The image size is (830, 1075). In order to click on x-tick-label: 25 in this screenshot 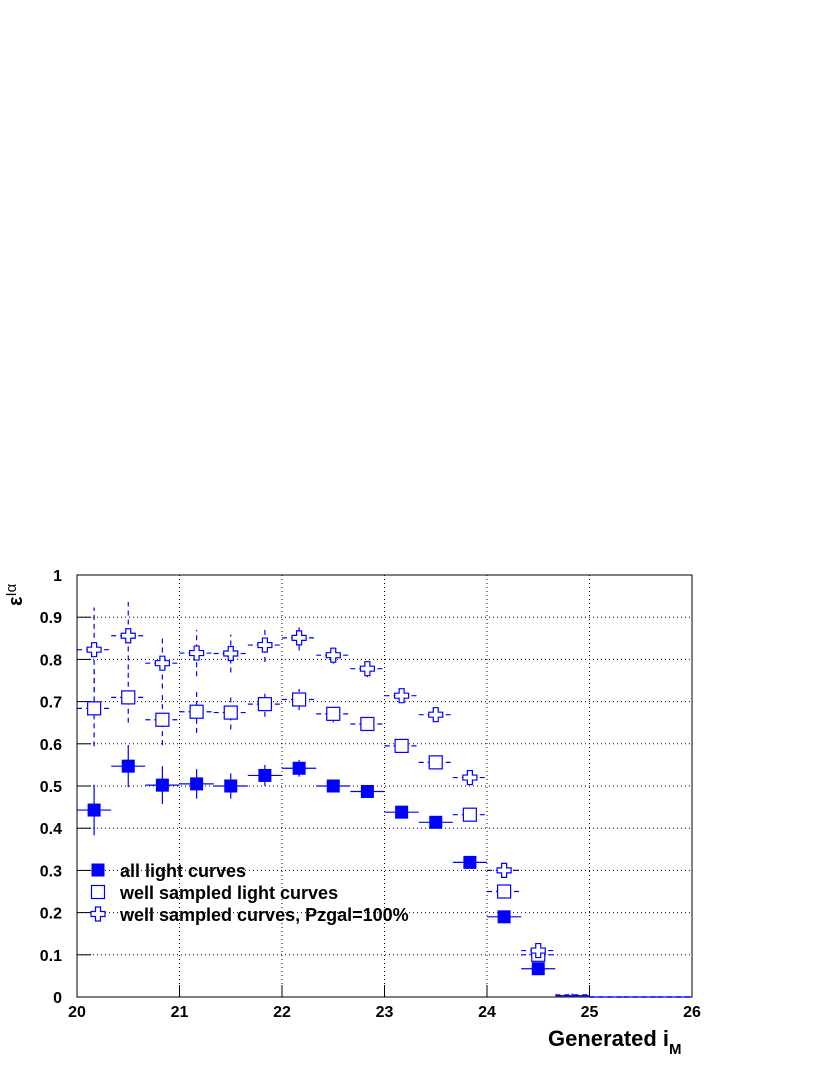, I will do `click(590, 1012)`.